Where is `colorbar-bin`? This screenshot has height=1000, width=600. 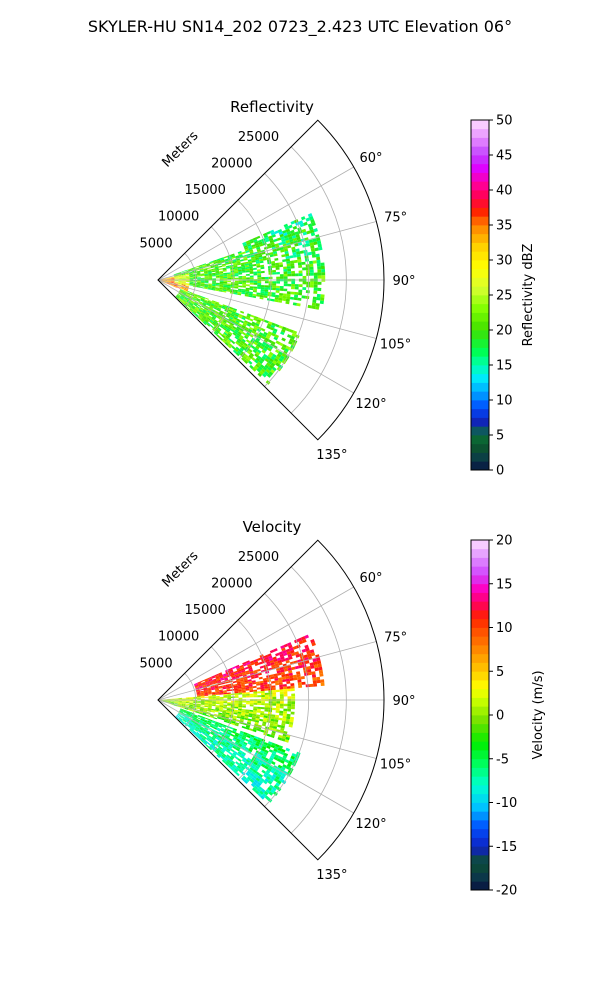 colorbar-bin is located at coordinates (480, 860).